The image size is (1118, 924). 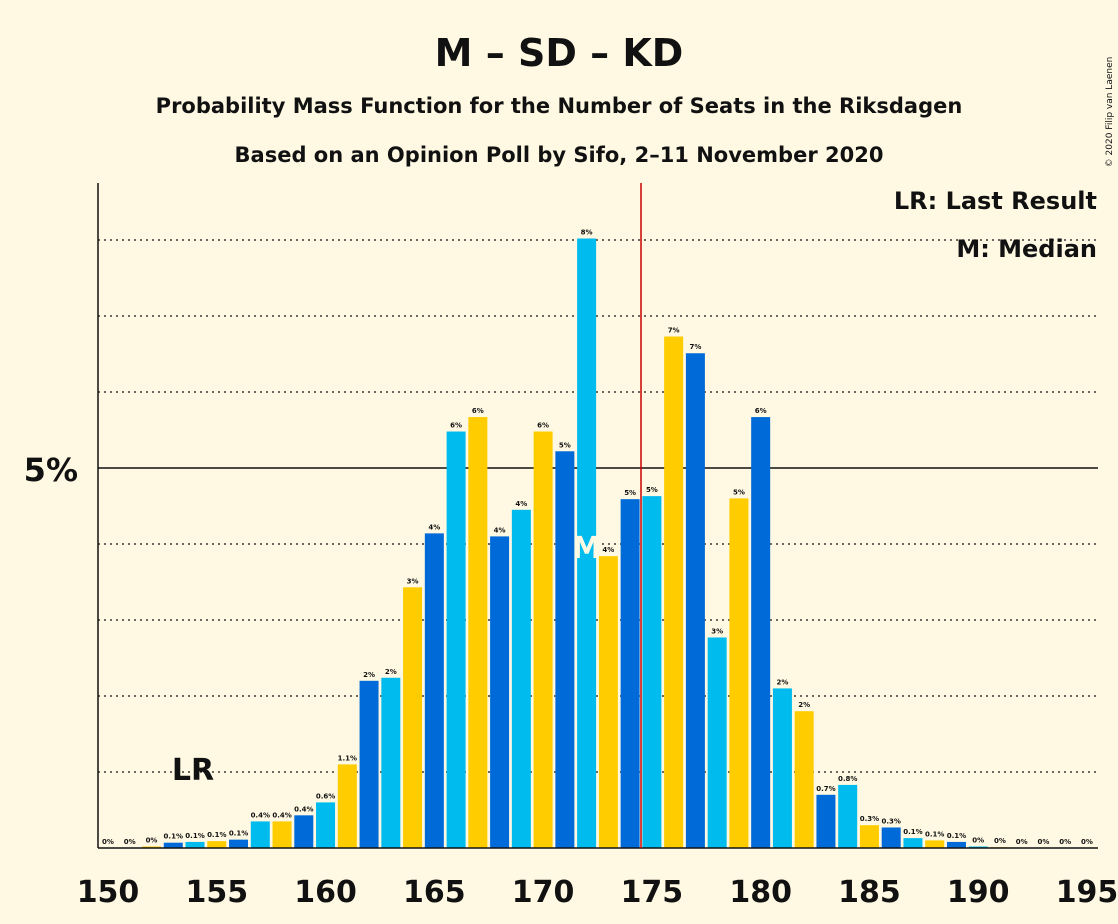 What do you see at coordinates (847, 779) in the screenshot?
I see `bar-label-184: 0.8%` at bounding box center [847, 779].